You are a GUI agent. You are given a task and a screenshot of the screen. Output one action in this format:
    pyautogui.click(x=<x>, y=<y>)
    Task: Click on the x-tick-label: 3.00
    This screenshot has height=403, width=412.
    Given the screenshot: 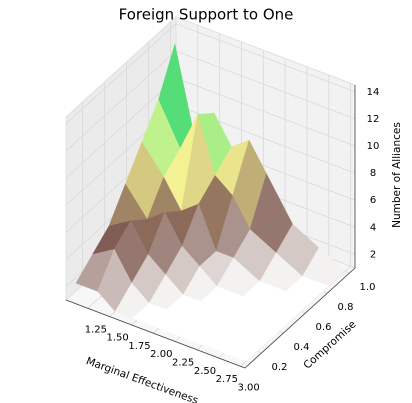 What is the action you would take?
    pyautogui.click(x=249, y=387)
    